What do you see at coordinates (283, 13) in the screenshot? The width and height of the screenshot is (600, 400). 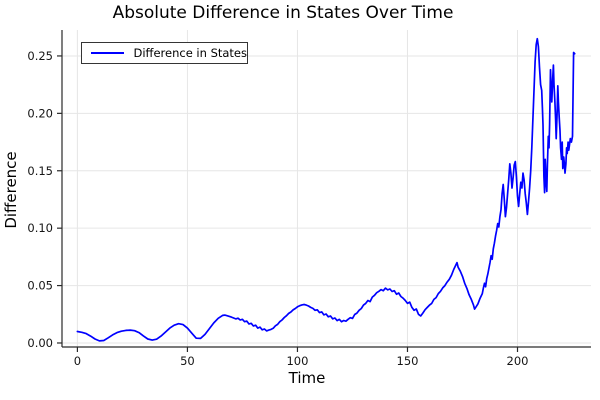 I see `chart-title: Absolute Difference in States Over Time` at bounding box center [283, 13].